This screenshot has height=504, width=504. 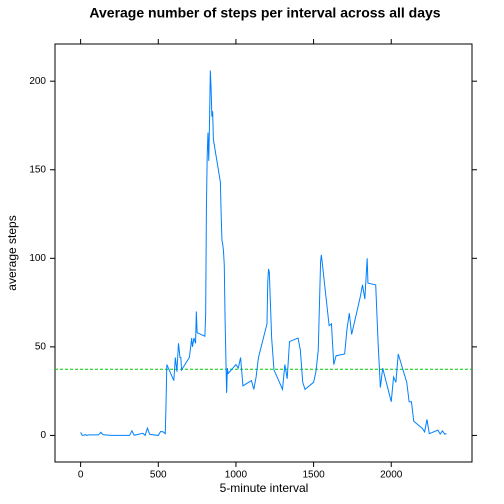 What do you see at coordinates (313, 475) in the screenshot?
I see `x-tick-label: 1500` at bounding box center [313, 475].